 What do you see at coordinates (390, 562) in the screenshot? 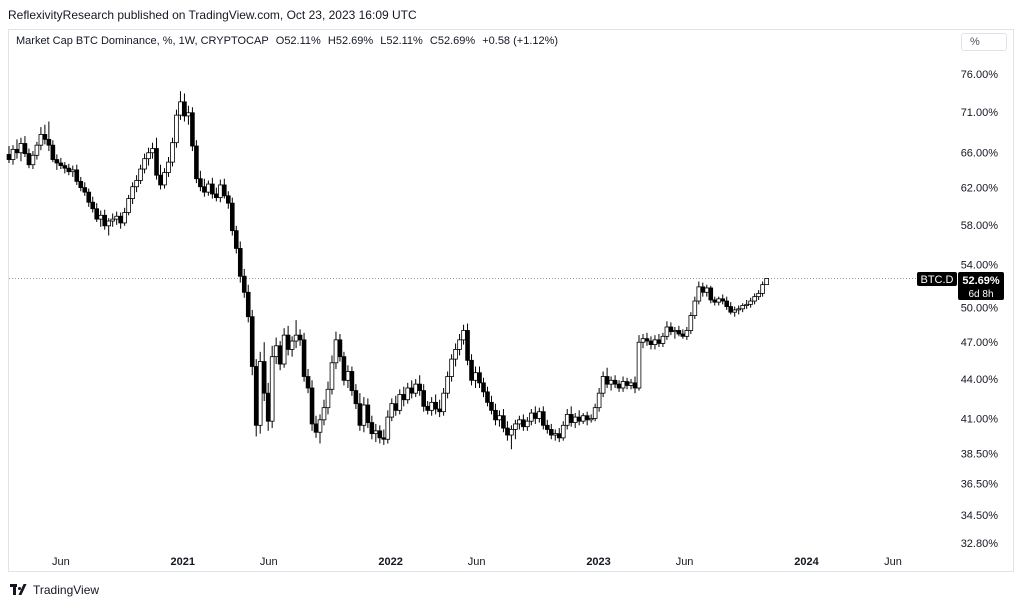
I see `x-tick-label: 2022` at bounding box center [390, 562].